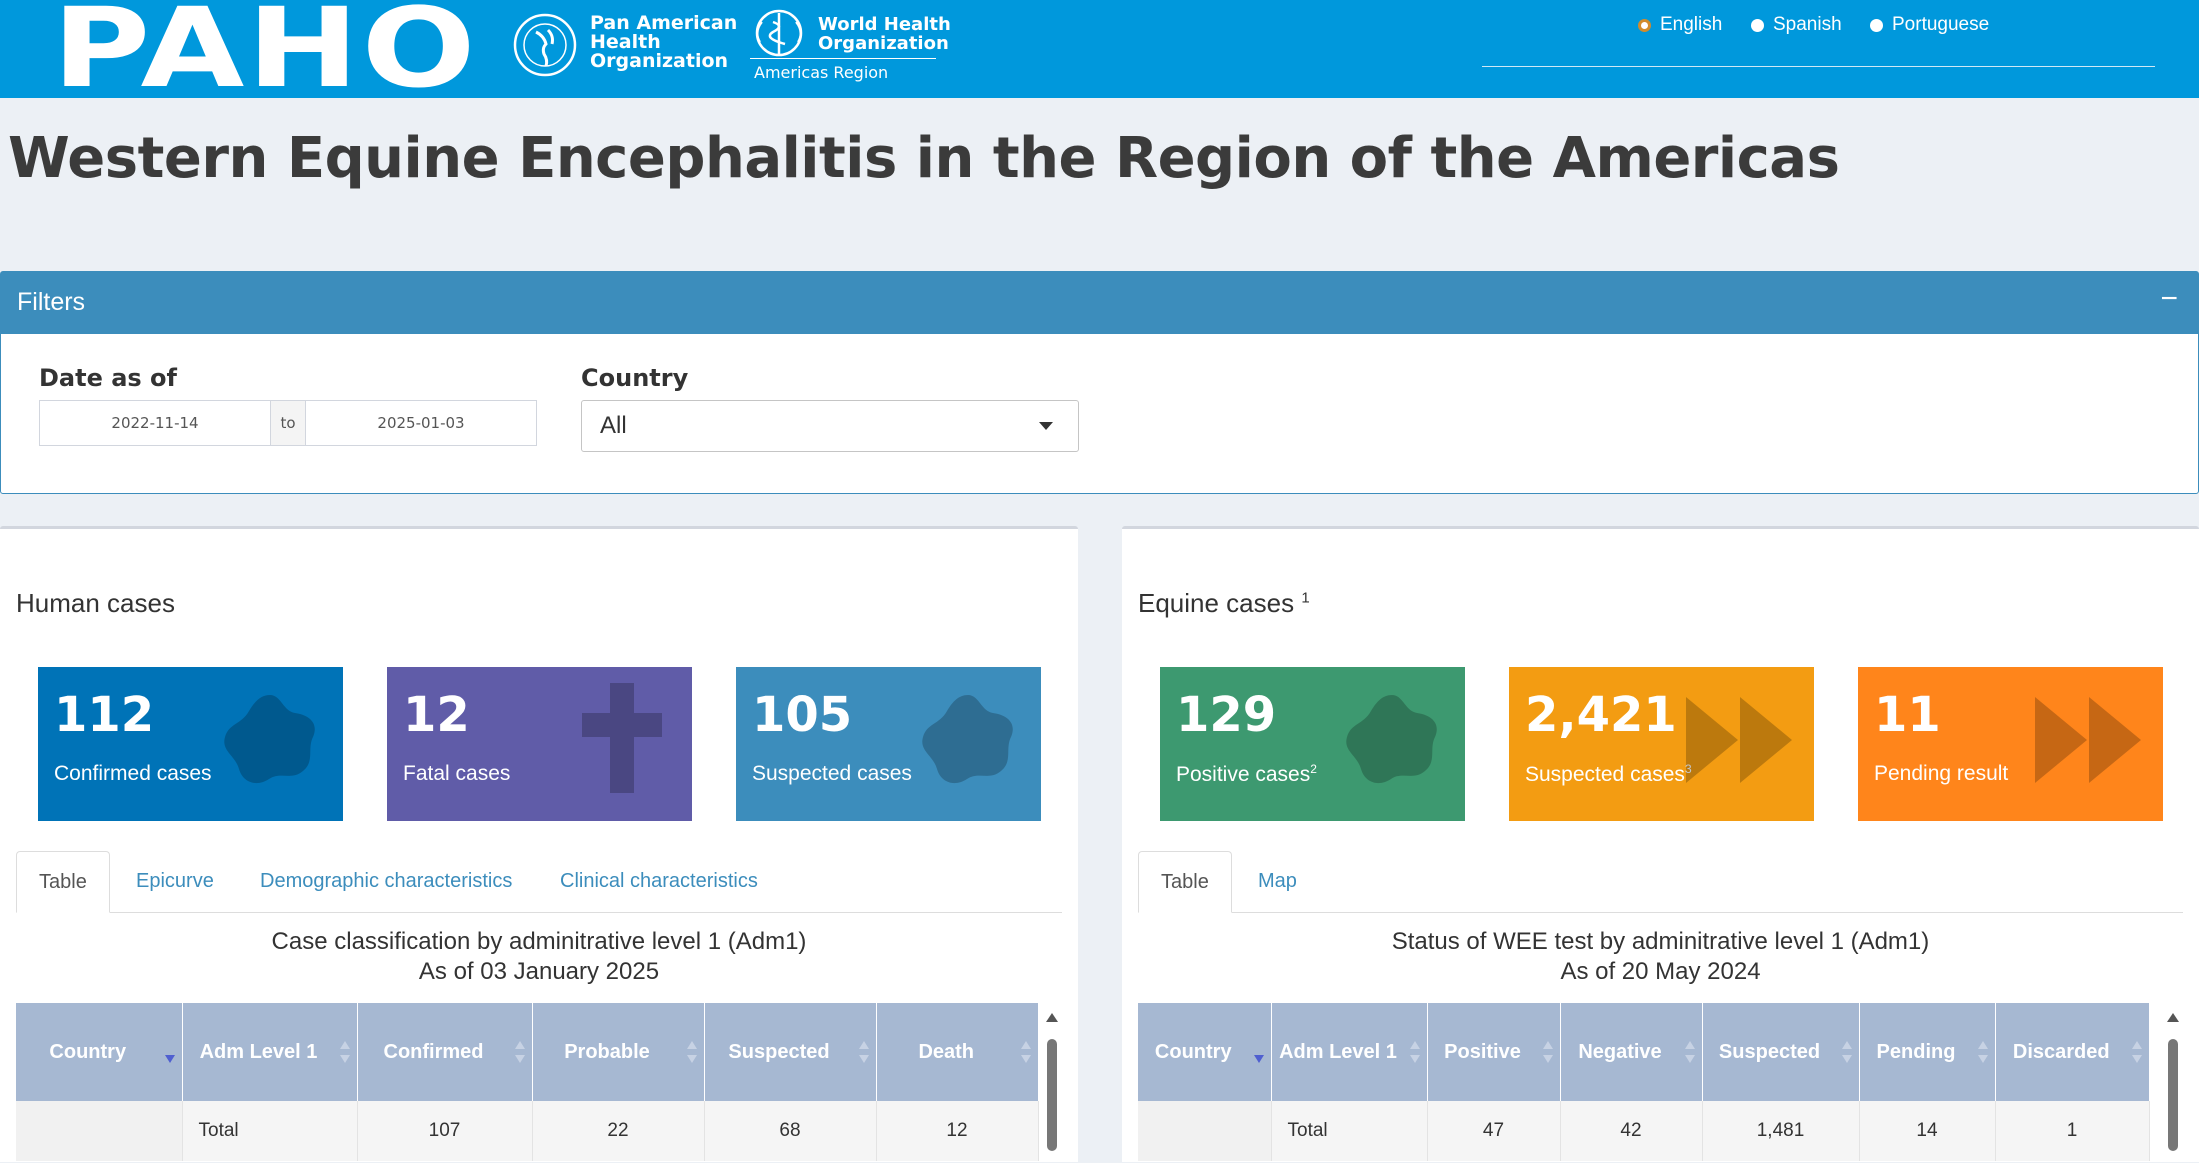 The image size is (2199, 1163). What do you see at coordinates (1349, 1131) in the screenshot?
I see `cell-adm-level-1: Total` at bounding box center [1349, 1131].